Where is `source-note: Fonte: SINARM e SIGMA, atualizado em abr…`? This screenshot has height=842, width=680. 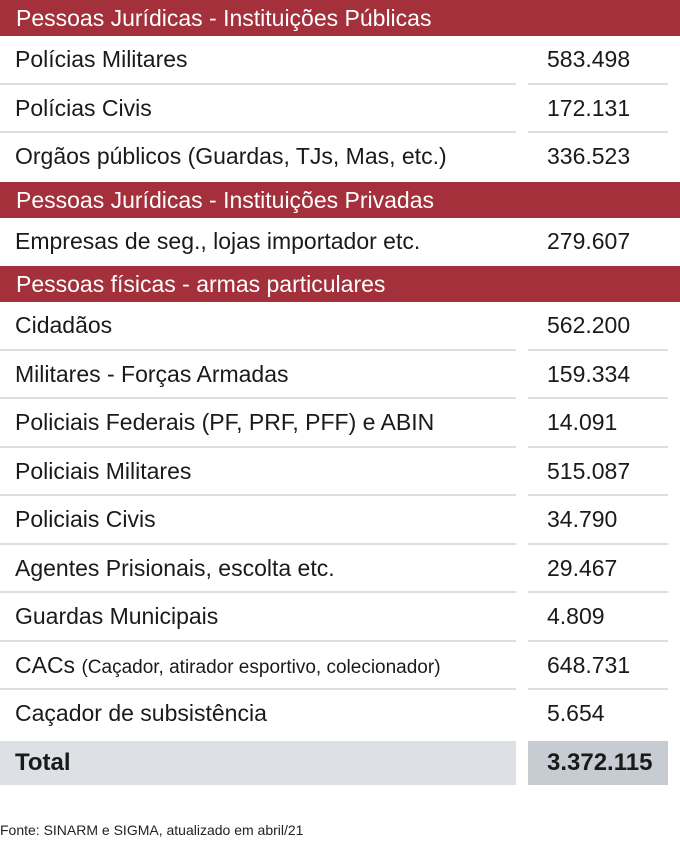
source-note: Fonte: SINARM e SIGMA, atualizado em abr… is located at coordinates (152, 830).